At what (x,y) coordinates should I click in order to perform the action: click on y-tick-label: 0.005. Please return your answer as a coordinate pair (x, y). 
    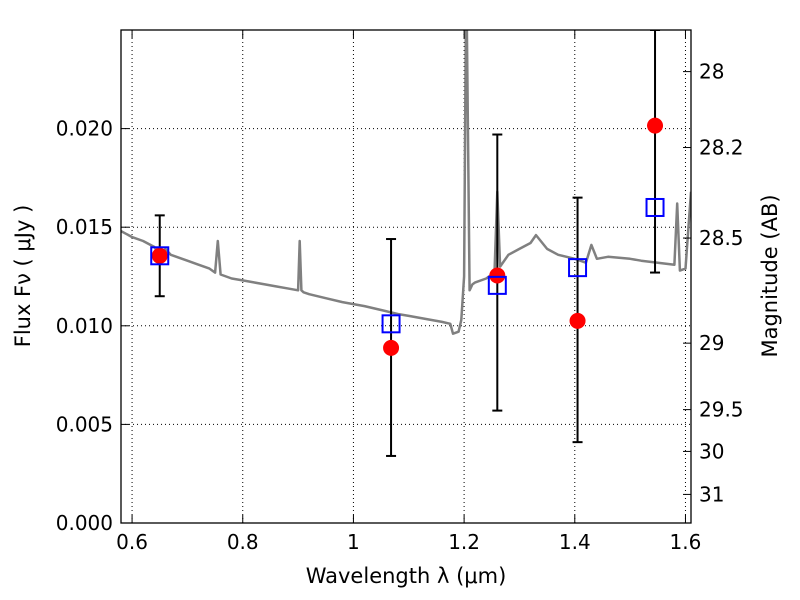
    Looking at the image, I should click on (84, 424).